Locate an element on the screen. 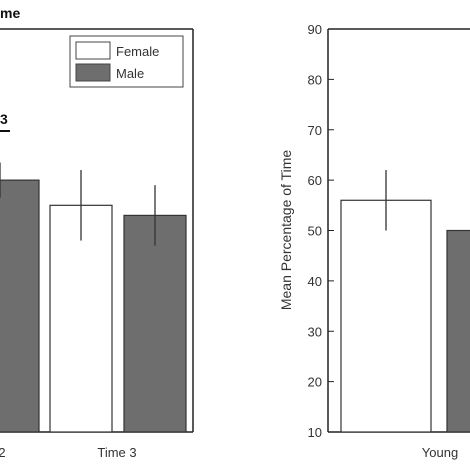  y-axis-title: Mean Percentage of Time is located at coordinates (286, 230).